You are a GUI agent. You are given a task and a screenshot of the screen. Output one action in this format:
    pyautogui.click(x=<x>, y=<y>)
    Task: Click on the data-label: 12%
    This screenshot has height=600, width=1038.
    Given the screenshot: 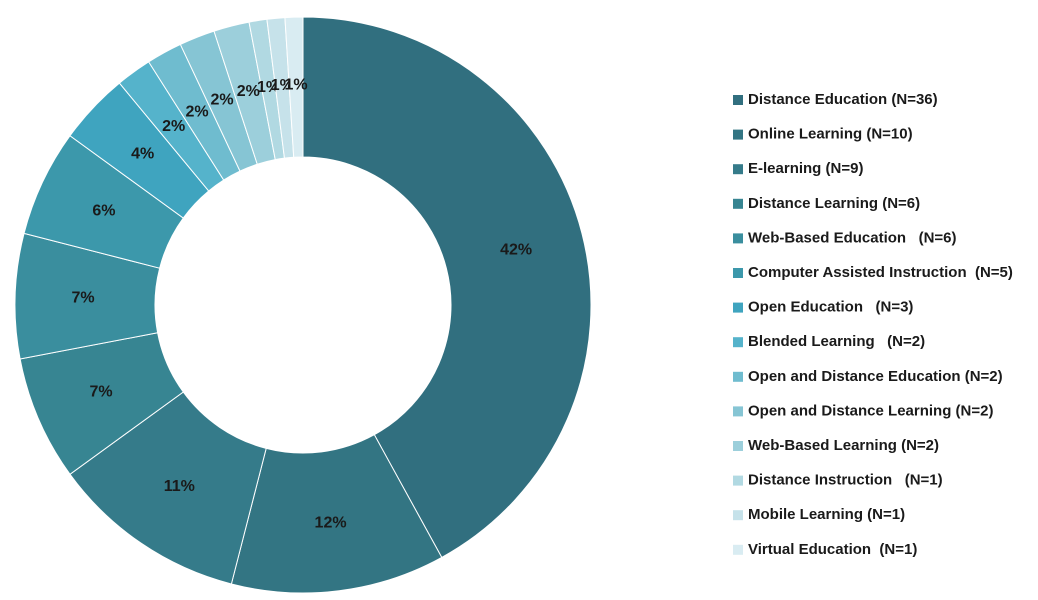 What is the action you would take?
    pyautogui.click(x=331, y=522)
    